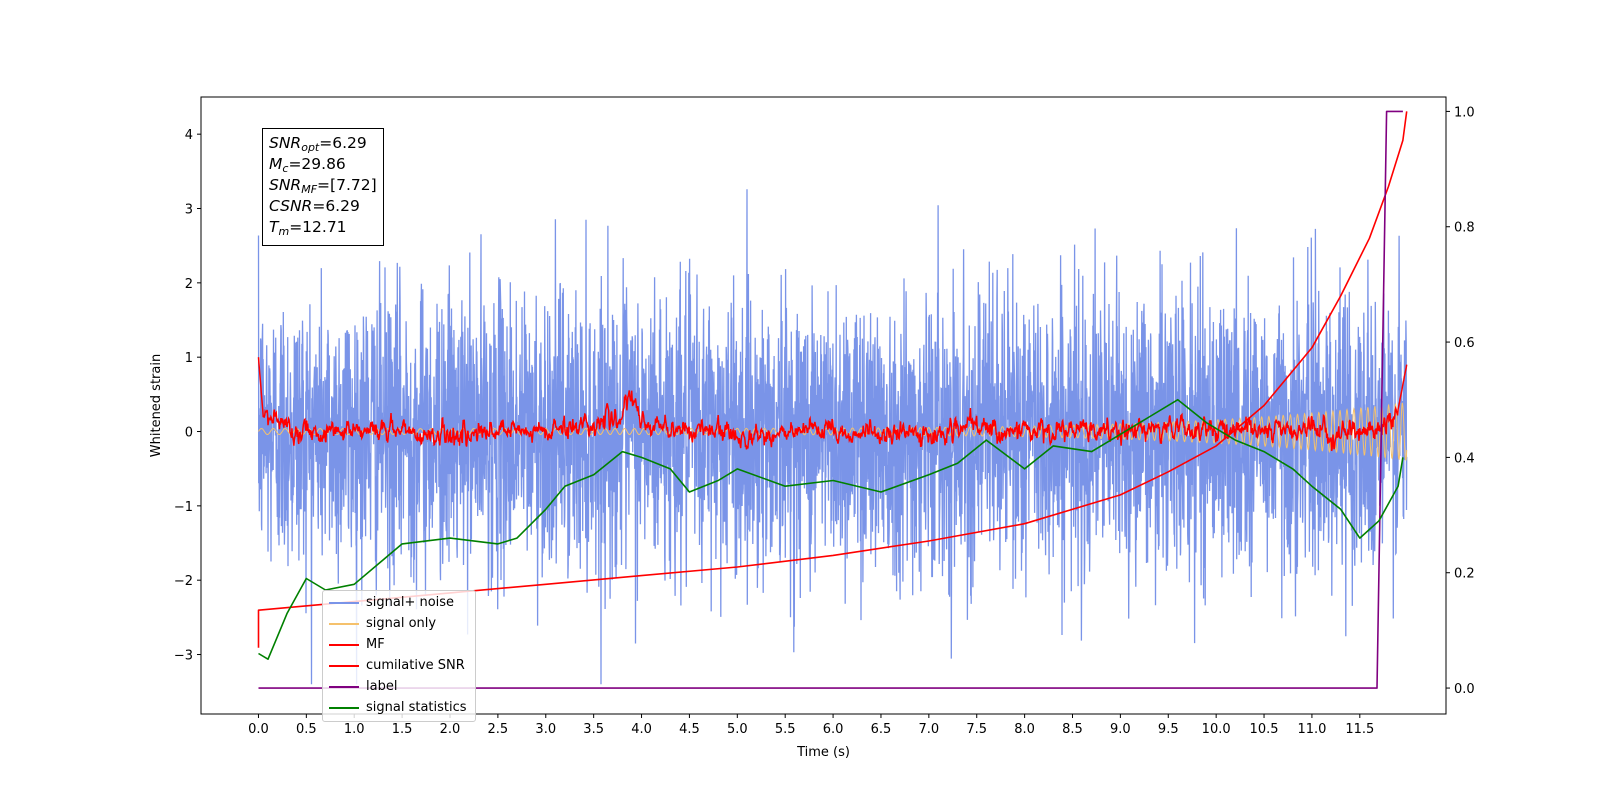  Describe the element at coordinates (344, 708) in the screenshot. I see `legend-swatch-signal-statistics` at that location.